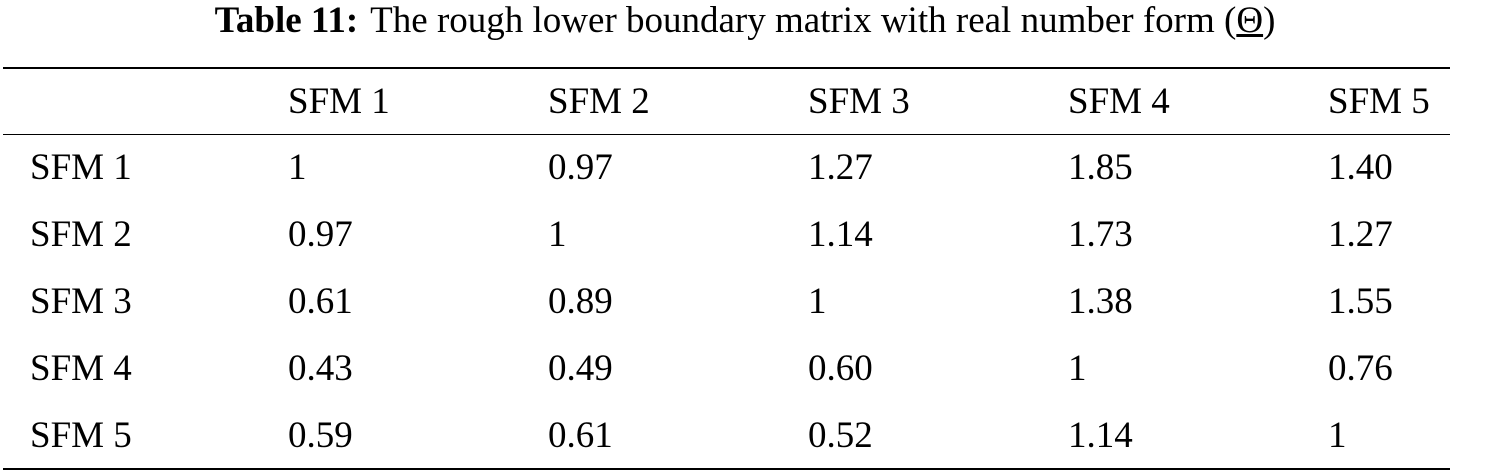 The height and width of the screenshot is (474, 1490). Describe the element at coordinates (726, 234) in the screenshot. I see `table-row: SFM 2 0.97 1 1.14 1.73 1.27` at that location.